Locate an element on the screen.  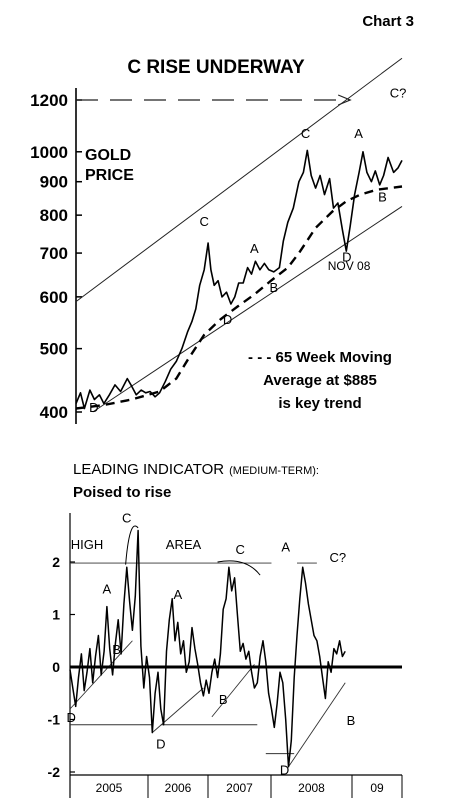
gold-y-tick-label: 400 is located at coordinates (54, 412).